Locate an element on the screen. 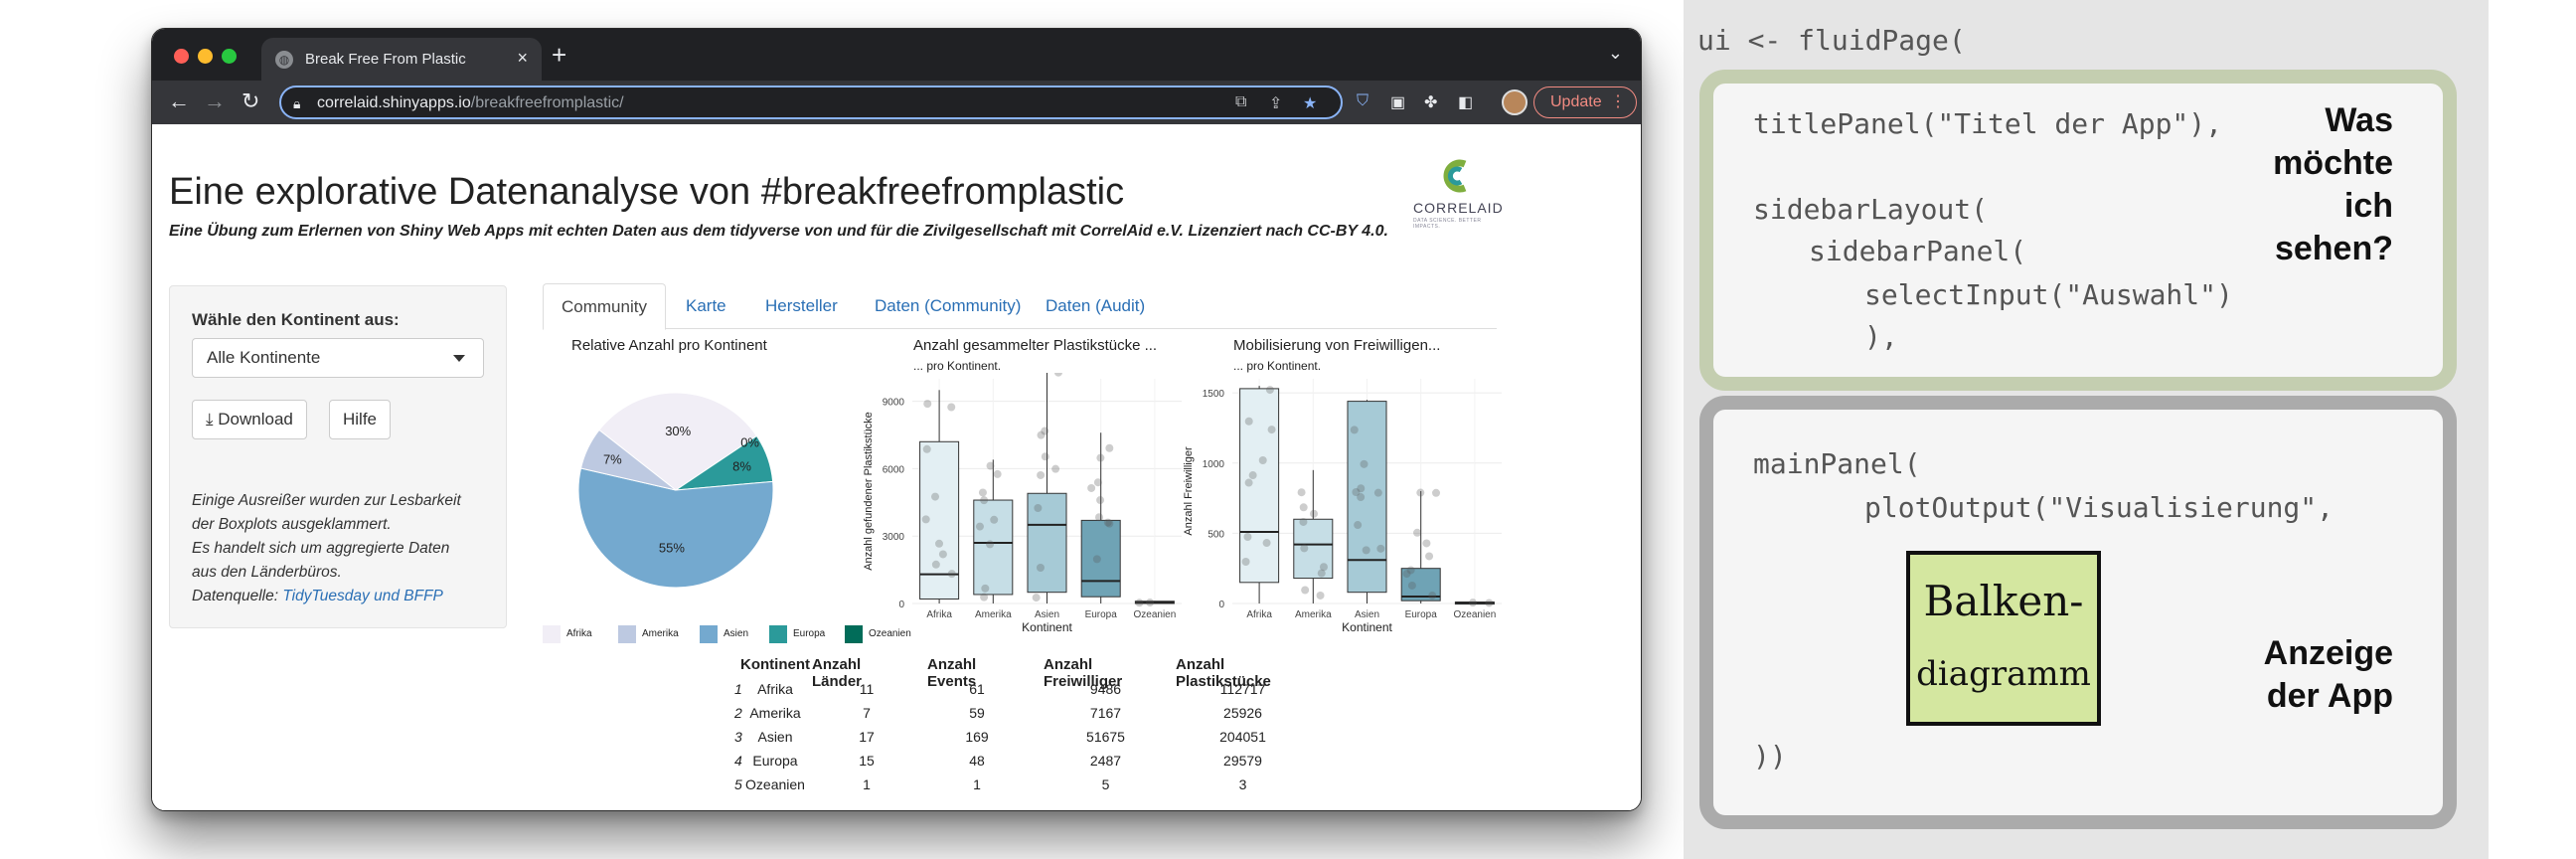  table-row-number: 5 is located at coordinates (738, 784).